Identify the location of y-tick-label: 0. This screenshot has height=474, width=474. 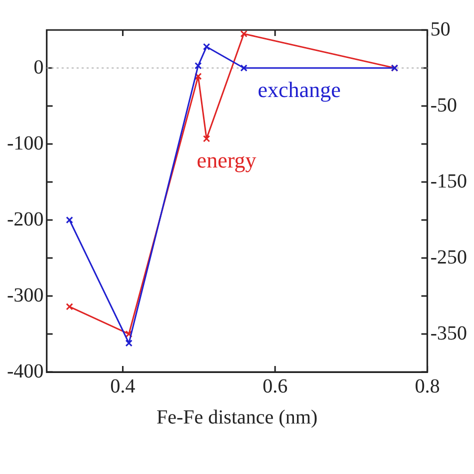
(39, 67).